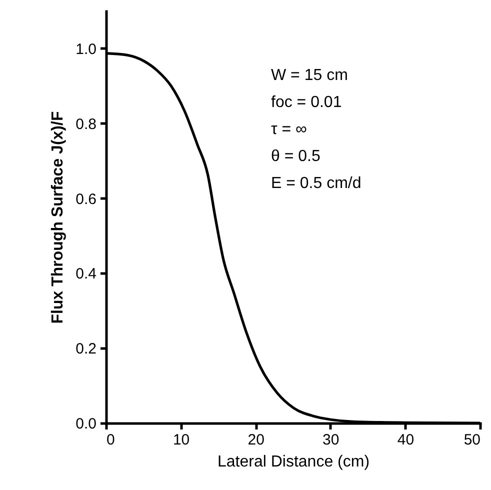 This screenshot has height=490, width=491. Describe the element at coordinates (181, 440) in the screenshot. I see `x-tick-label: 10` at that location.